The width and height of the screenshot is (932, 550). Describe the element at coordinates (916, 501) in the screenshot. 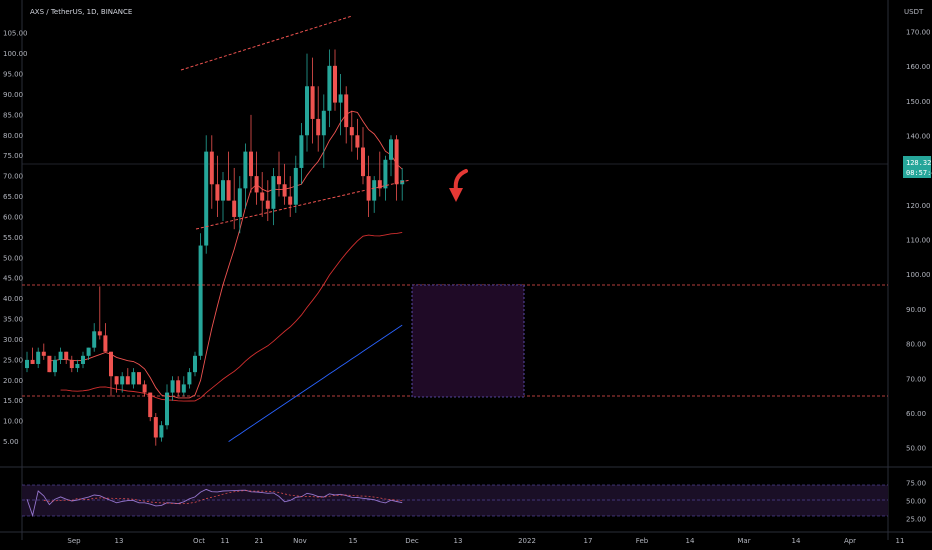

I see `rsi-axis: 75.00 50.00 25.00` at that location.